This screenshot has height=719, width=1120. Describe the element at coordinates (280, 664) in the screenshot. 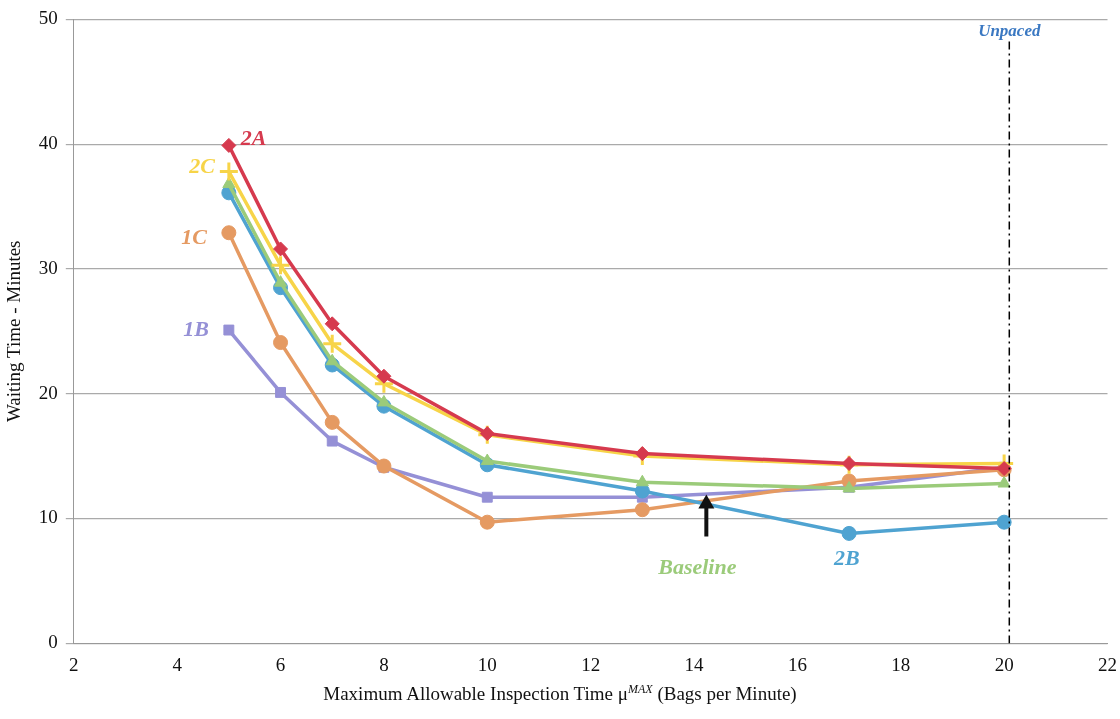

I see `x-tick-label: 6` at that location.